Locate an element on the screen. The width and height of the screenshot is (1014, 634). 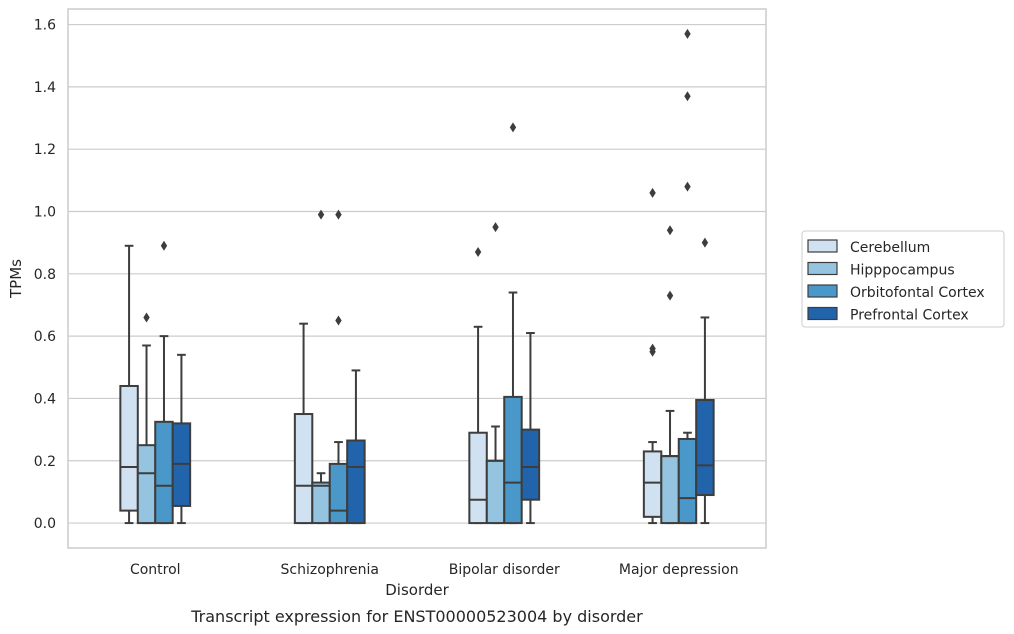
legend-label: Cerebellum is located at coordinates (890, 248).